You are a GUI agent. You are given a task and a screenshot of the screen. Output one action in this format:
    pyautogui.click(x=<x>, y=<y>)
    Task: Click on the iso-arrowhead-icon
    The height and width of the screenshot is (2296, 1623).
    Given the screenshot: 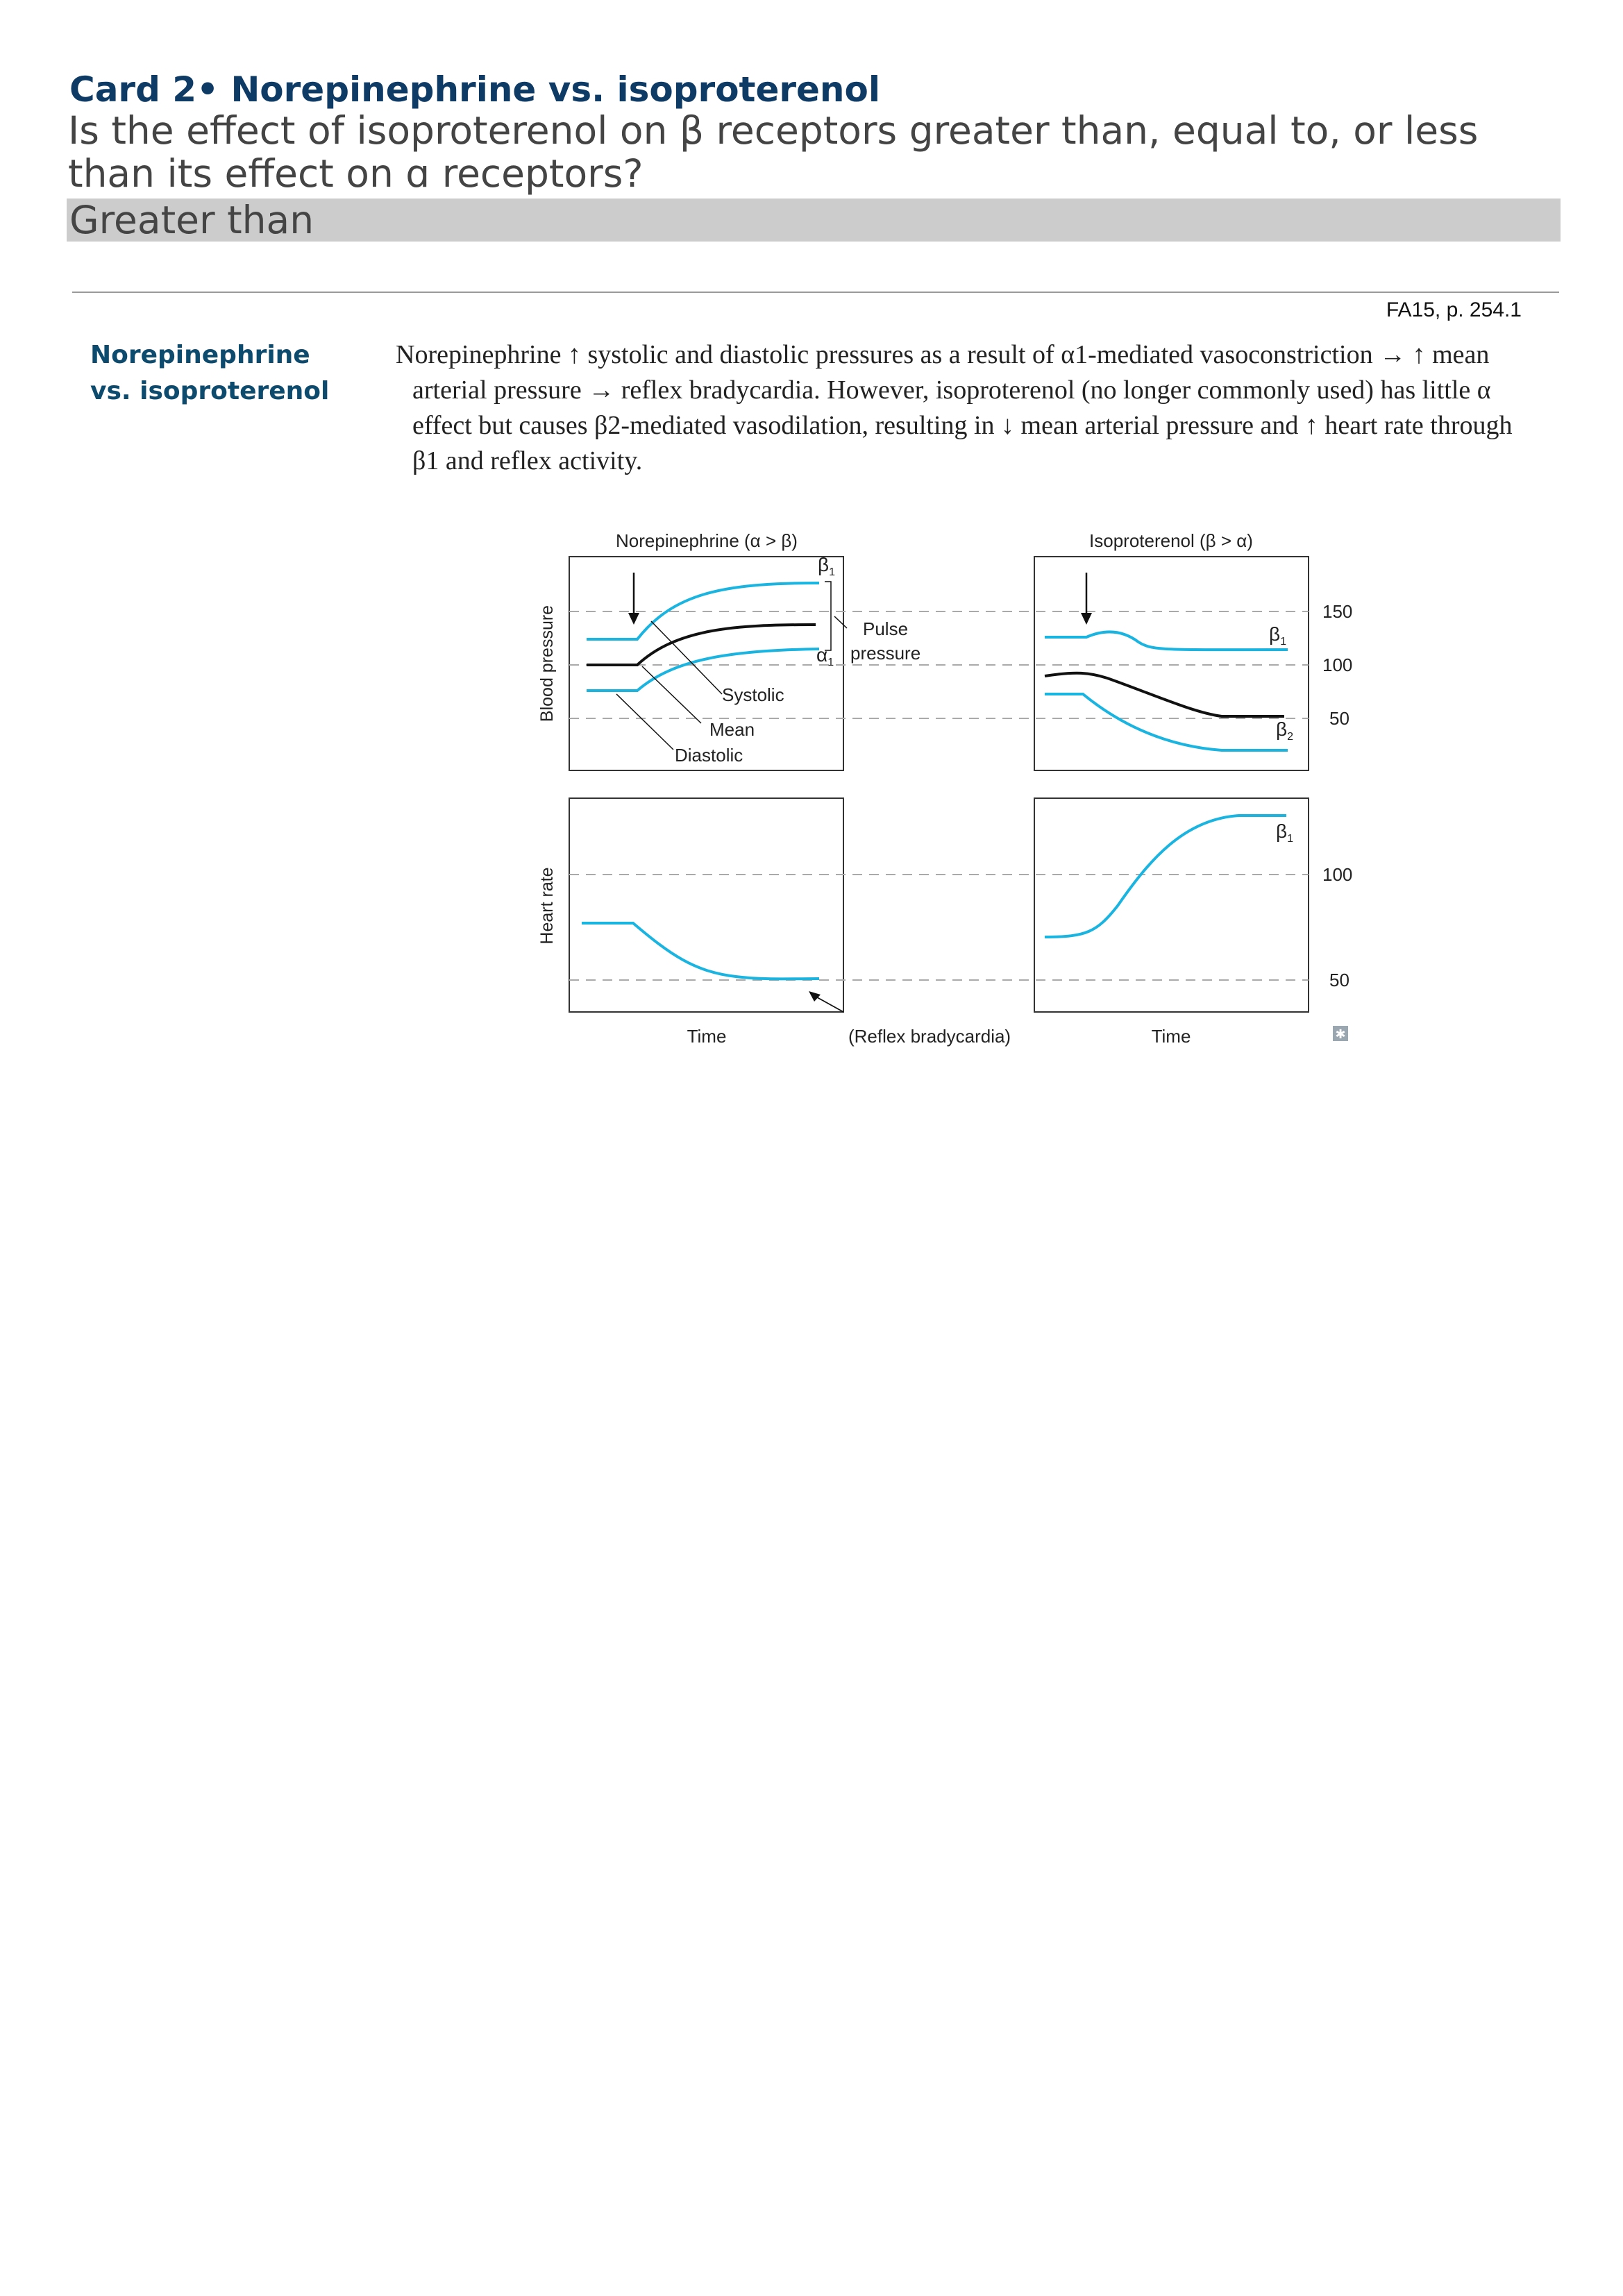 What is the action you would take?
    pyautogui.click(x=1086, y=619)
    